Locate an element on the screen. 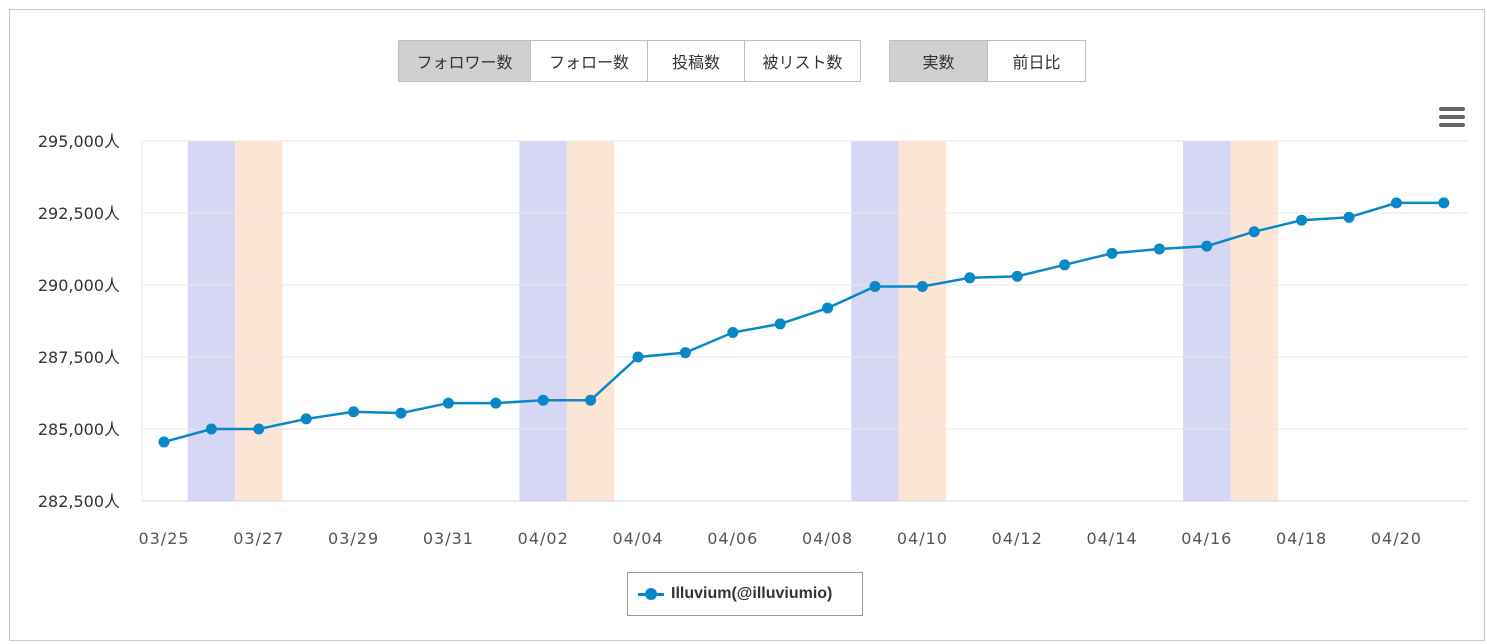 This screenshot has height=644, width=1487. mode-button-group: 実数 前日比 is located at coordinates (987, 61).